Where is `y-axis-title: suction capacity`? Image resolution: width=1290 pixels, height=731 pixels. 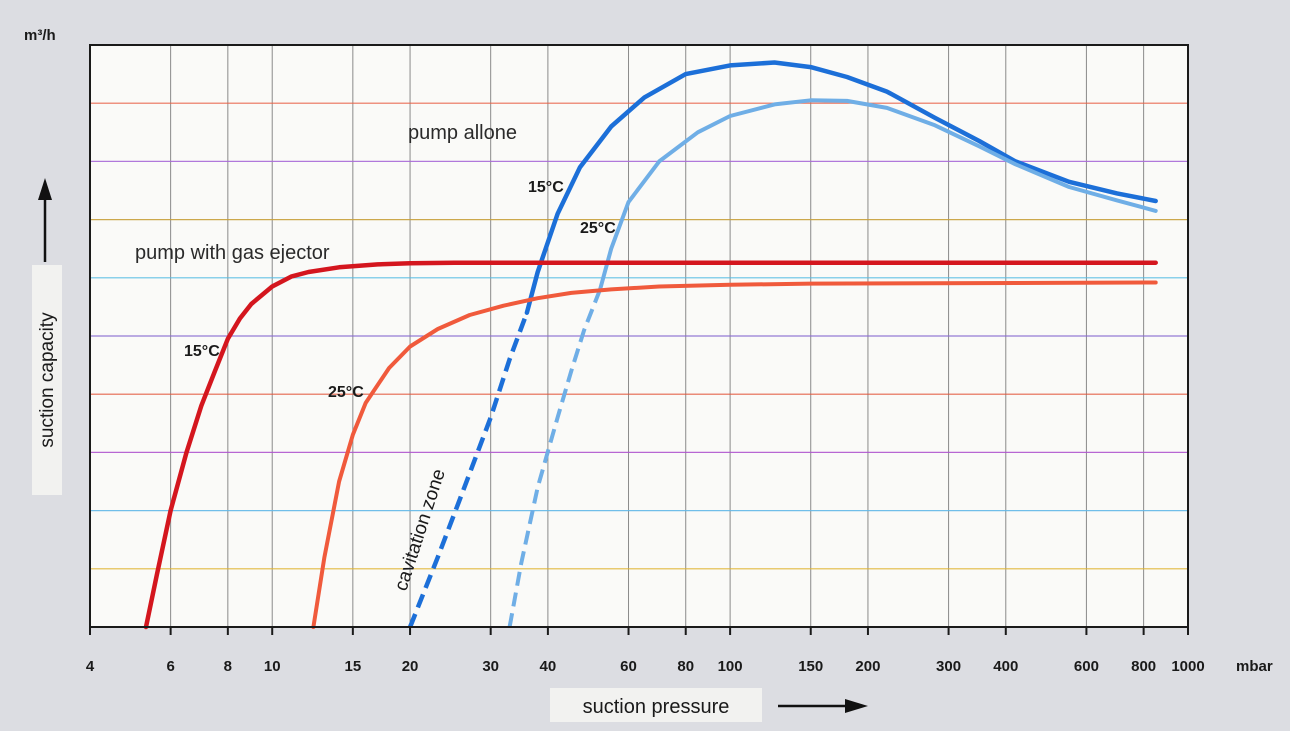 y-axis-title: suction capacity is located at coordinates (47, 380).